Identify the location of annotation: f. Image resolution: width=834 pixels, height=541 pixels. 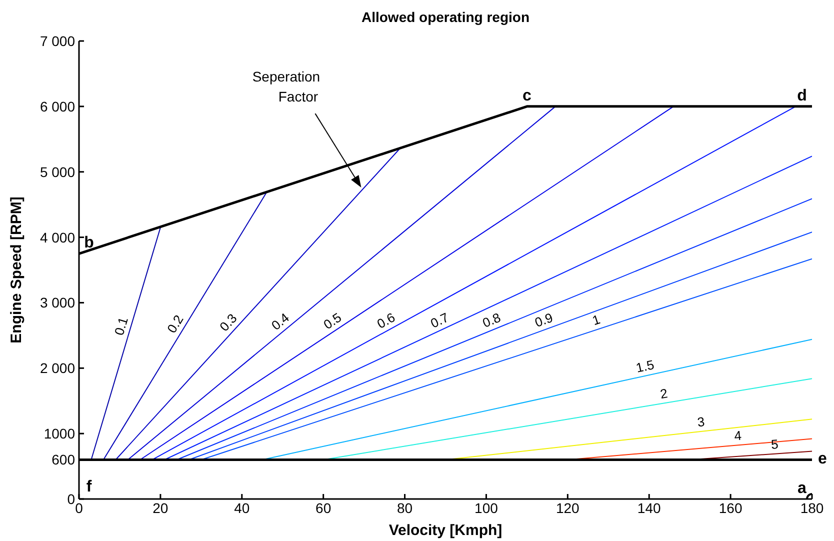
(89, 487).